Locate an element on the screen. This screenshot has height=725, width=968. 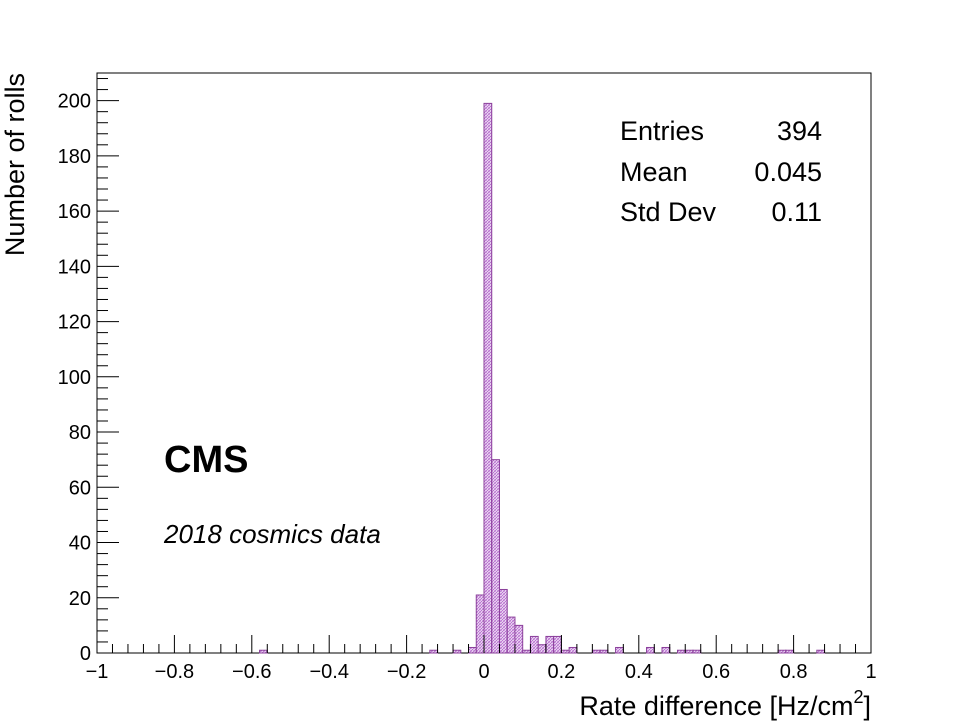
stats-entries-label: Entries is located at coordinates (662, 131).